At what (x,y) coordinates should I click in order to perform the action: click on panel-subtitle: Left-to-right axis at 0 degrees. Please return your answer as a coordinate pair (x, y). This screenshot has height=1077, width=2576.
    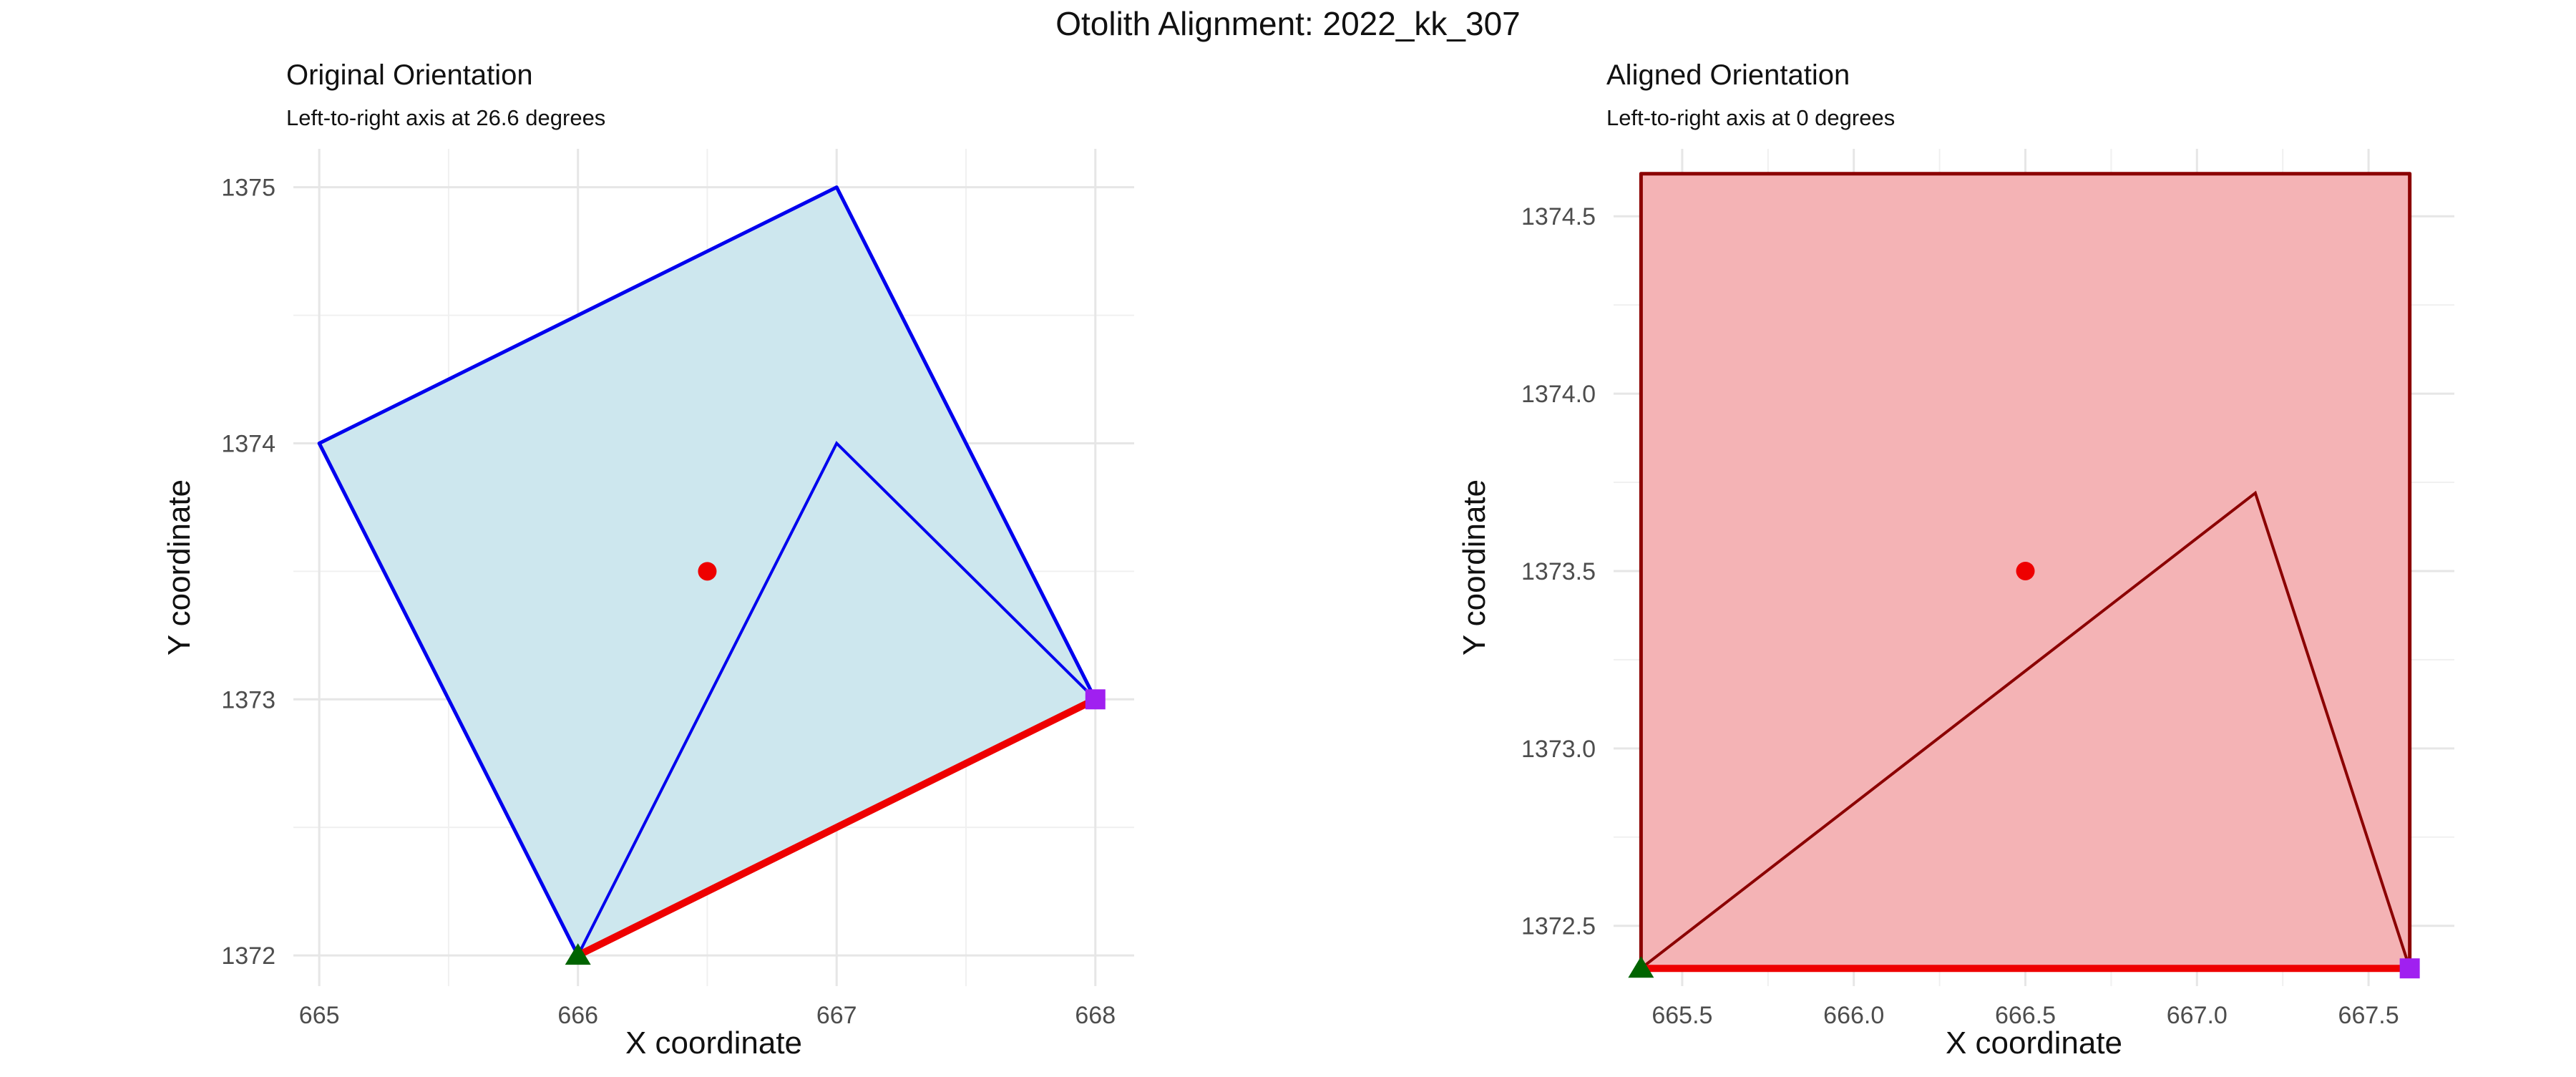
    Looking at the image, I should click on (1750, 117).